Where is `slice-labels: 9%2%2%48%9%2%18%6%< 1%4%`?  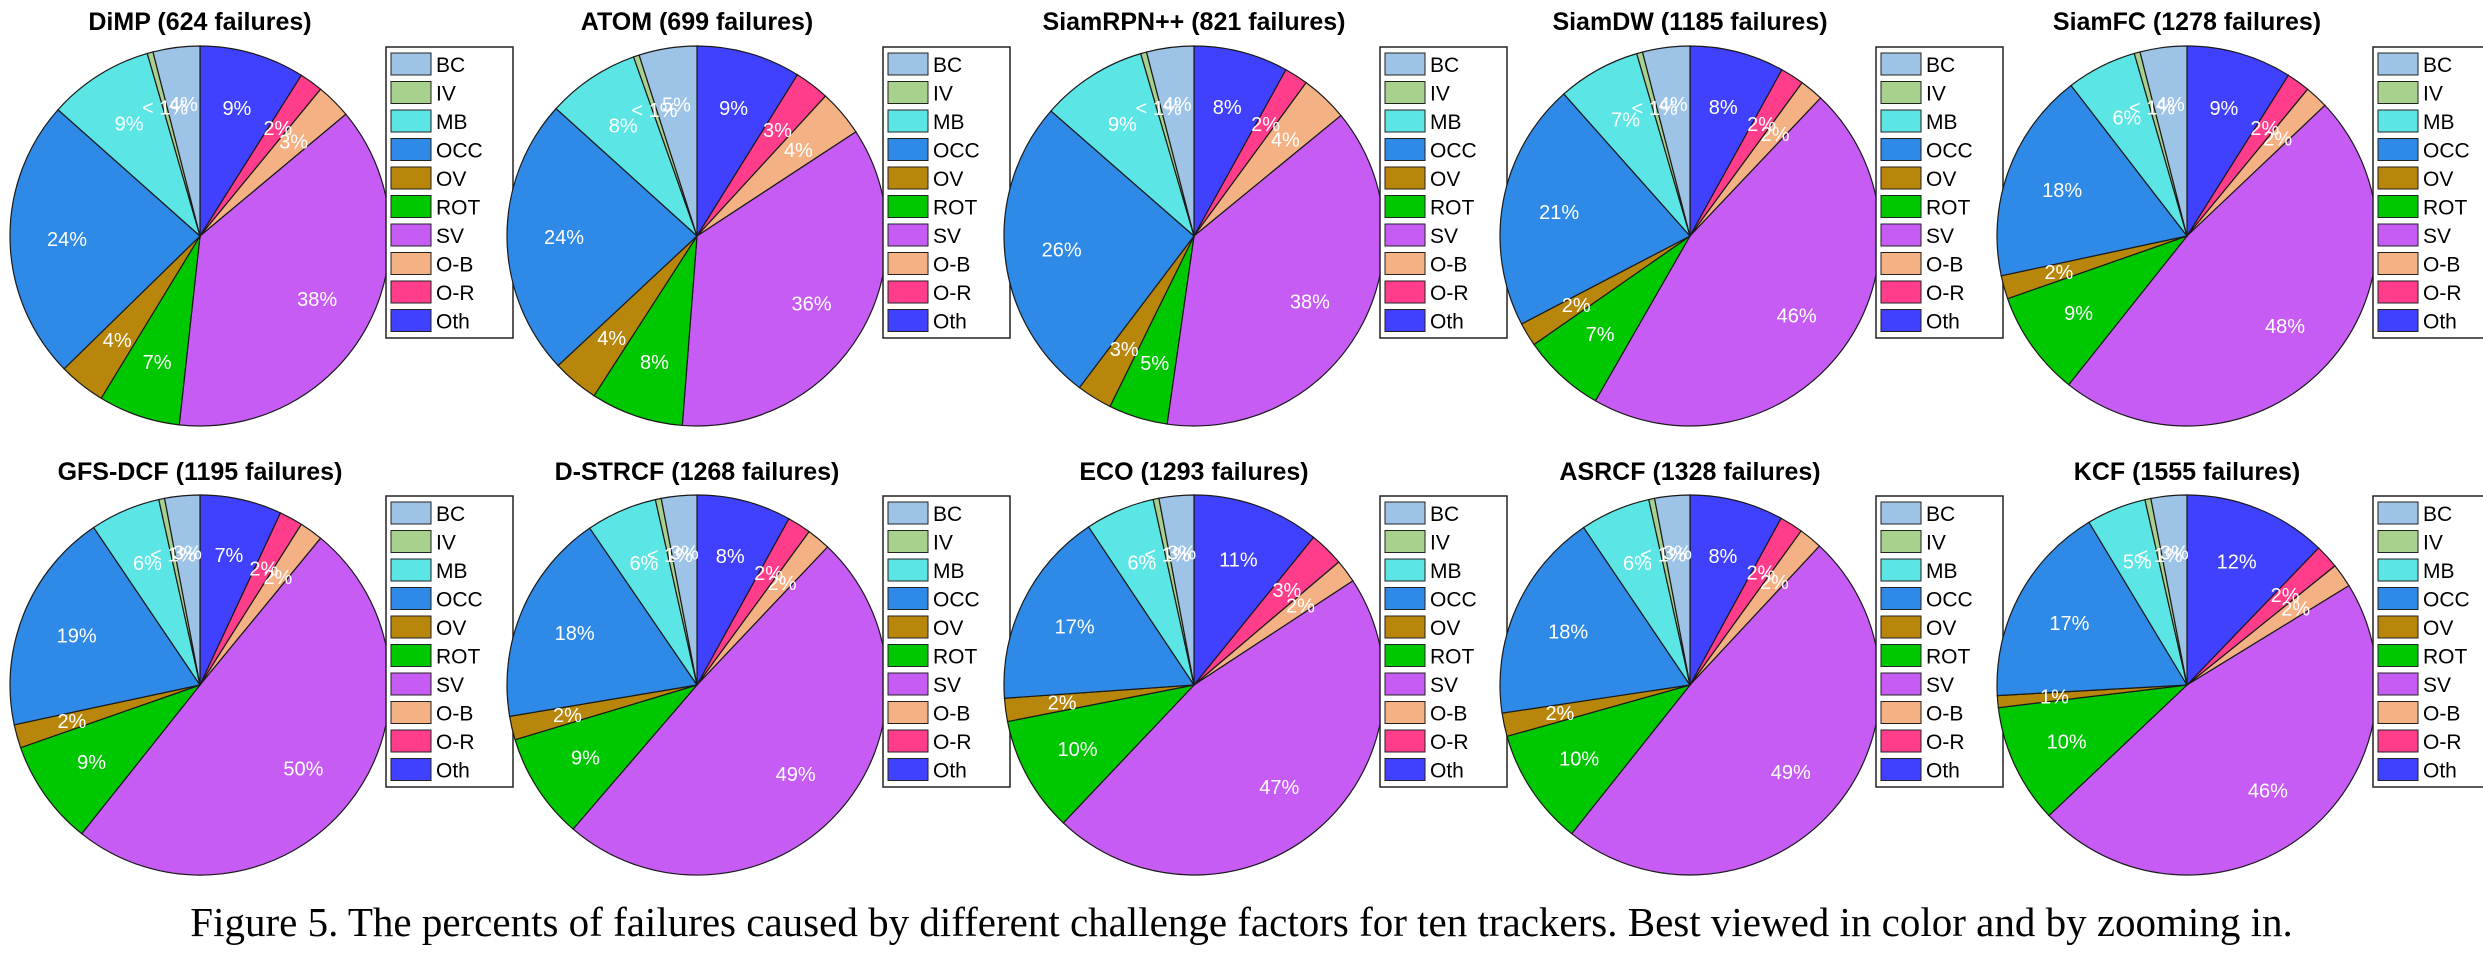
slice-labels: 9%2%2%48%9%2%18%6%< 1%4% is located at coordinates (2173, 216).